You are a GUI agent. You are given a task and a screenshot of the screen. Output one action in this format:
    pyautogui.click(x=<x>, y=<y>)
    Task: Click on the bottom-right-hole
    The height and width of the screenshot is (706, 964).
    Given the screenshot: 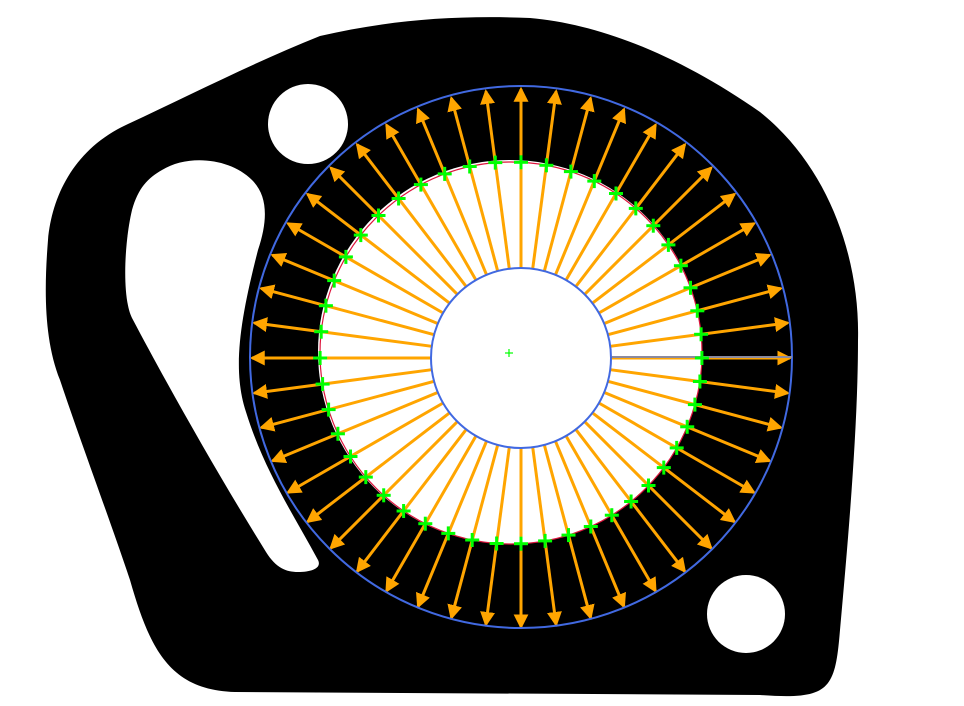 What is the action you would take?
    pyautogui.click(x=746, y=614)
    